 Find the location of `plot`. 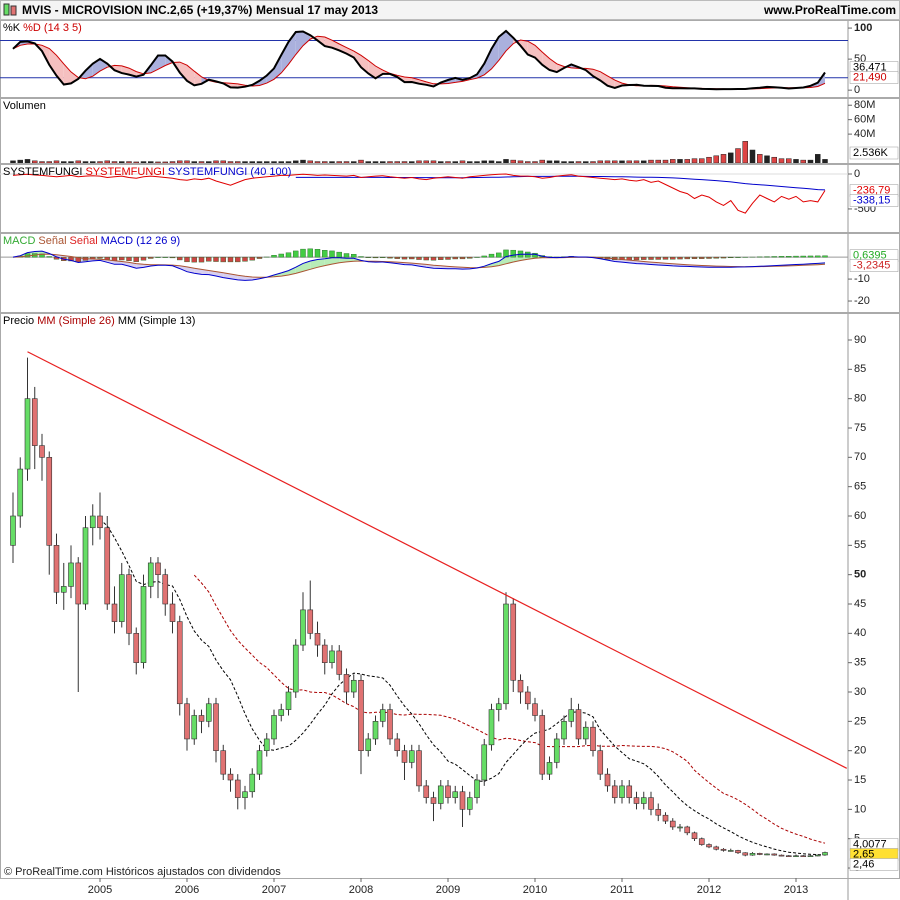

plot is located at coordinates (424, 60).